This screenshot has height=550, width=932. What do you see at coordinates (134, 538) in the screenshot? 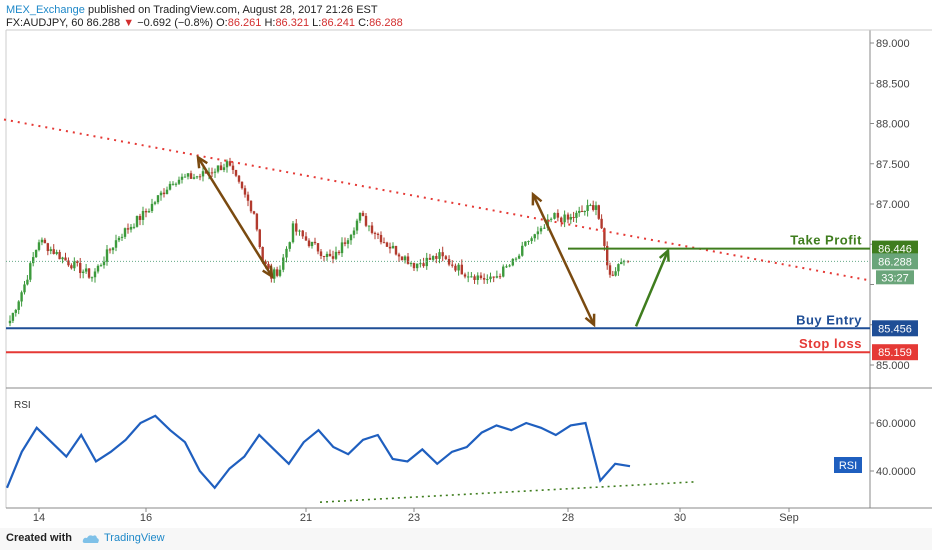
I see `tradingview-brand: TradingView` at bounding box center [134, 538].